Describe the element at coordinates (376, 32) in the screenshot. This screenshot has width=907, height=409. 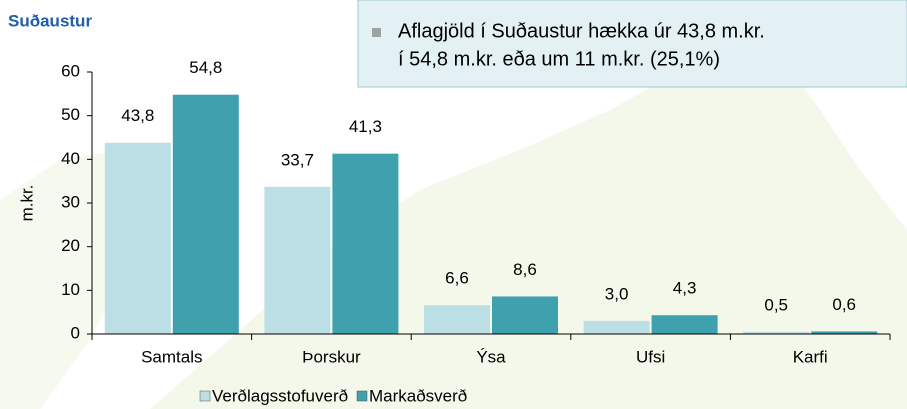
I see `bullet` at that location.